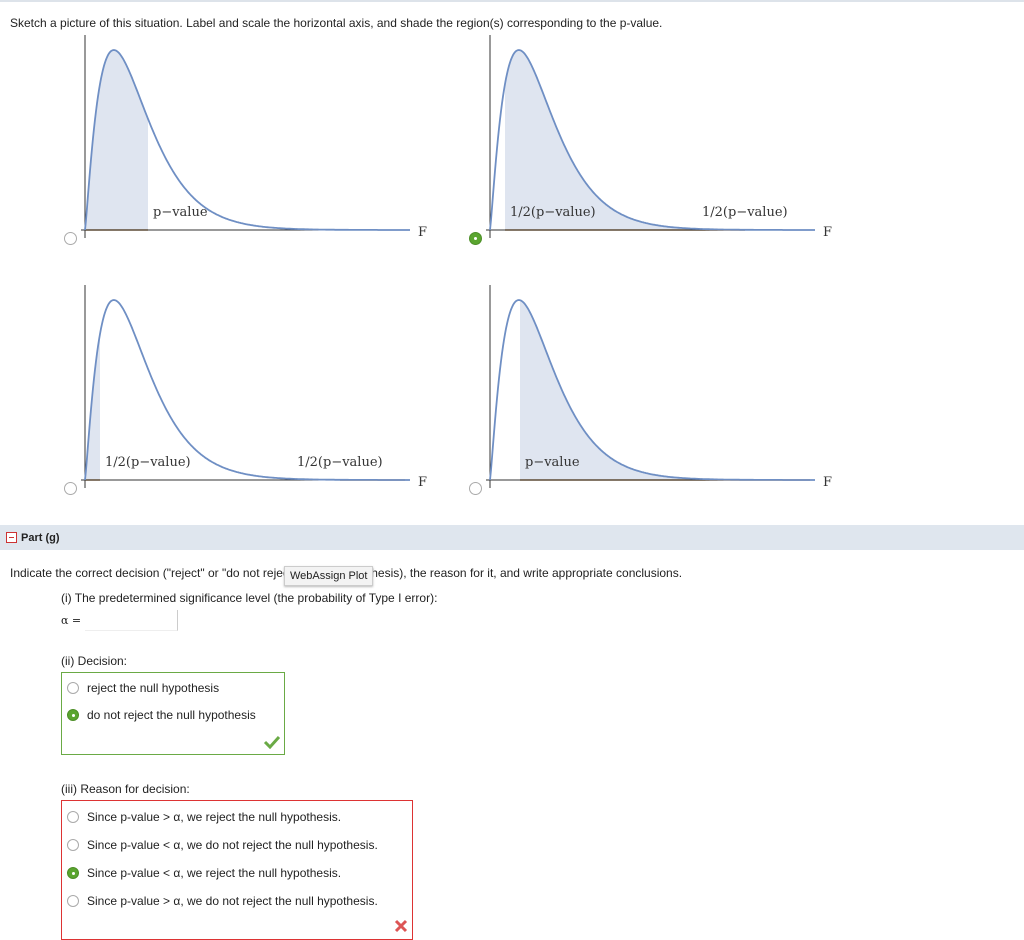 This screenshot has height=940, width=1024. Describe the element at coordinates (171, 715) in the screenshot. I see `decision-option: do not reject the null hypothesis` at that location.